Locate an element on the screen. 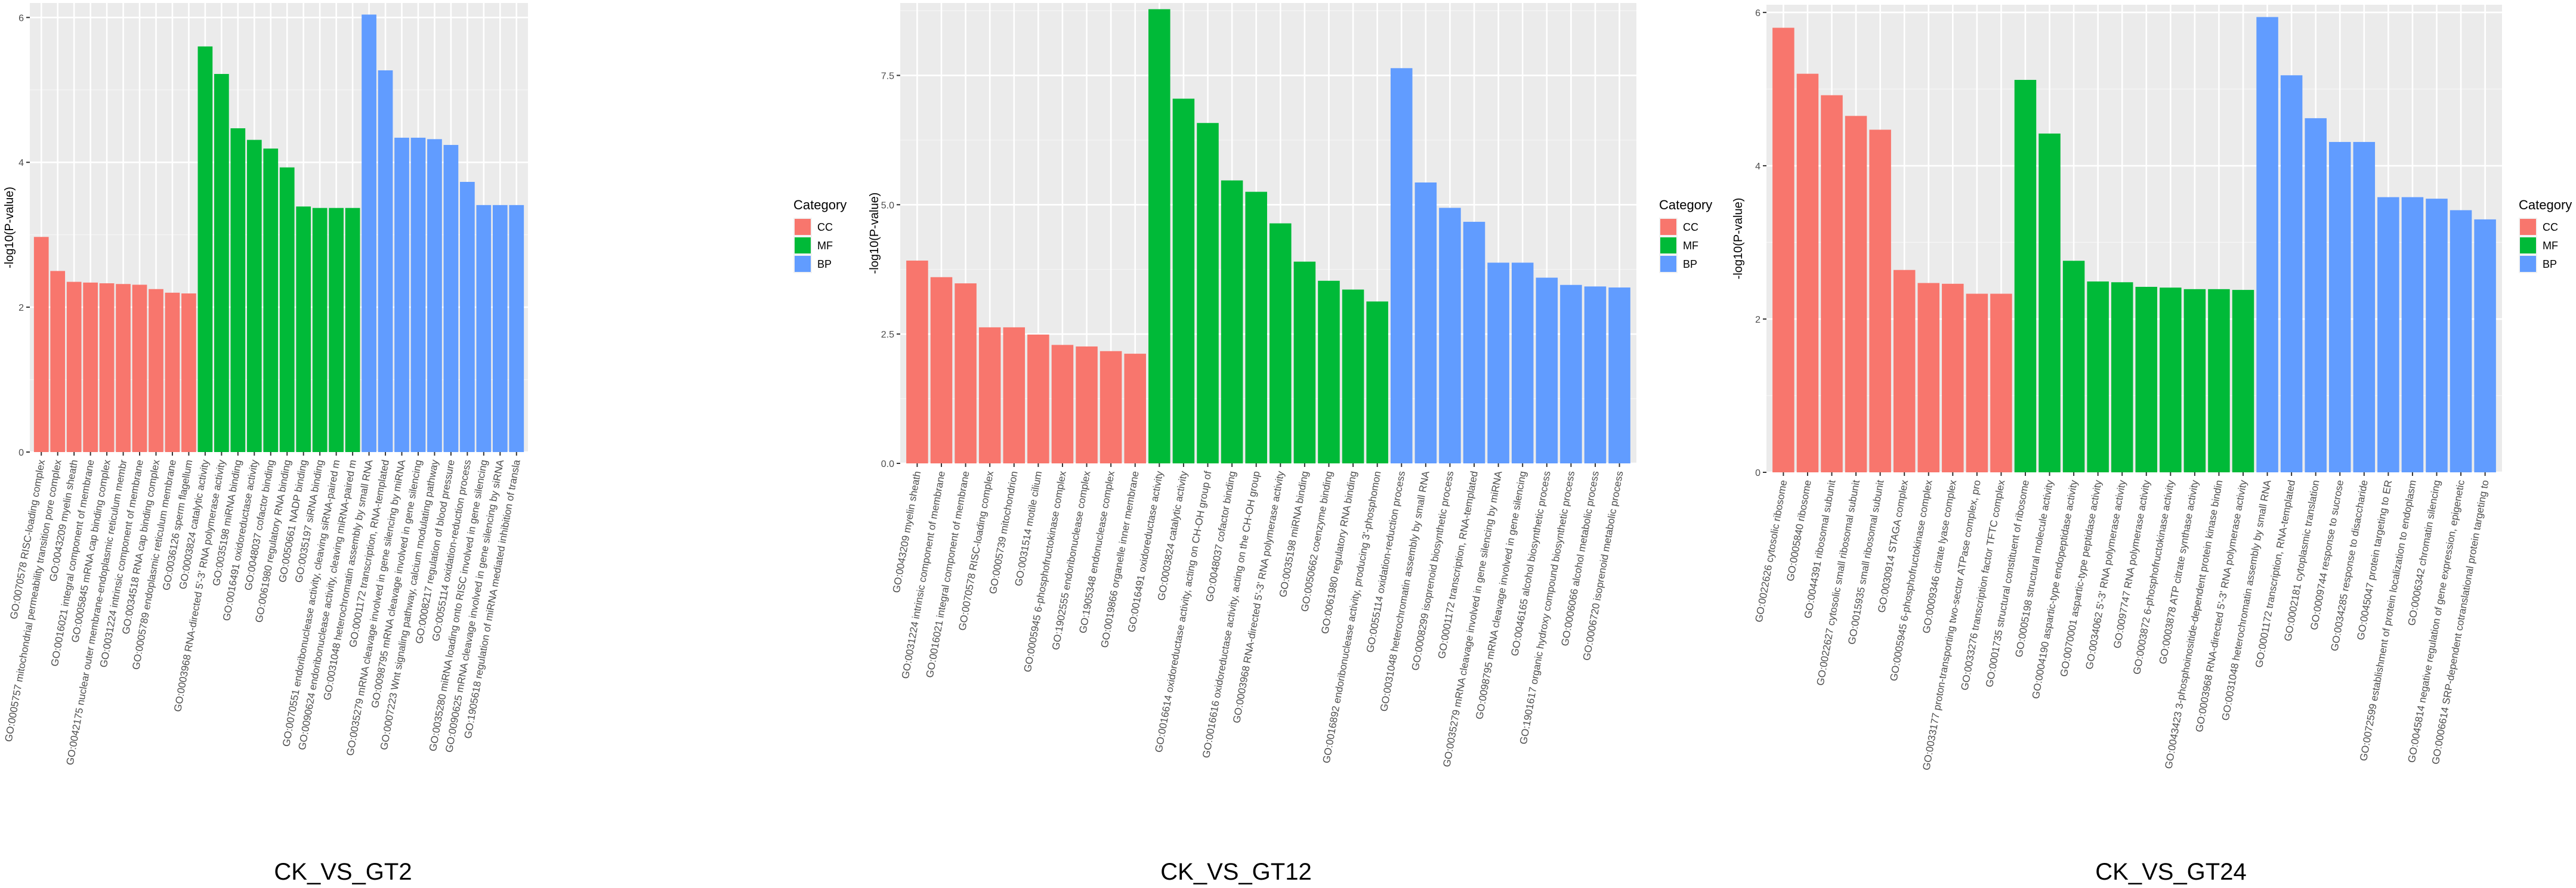  chart-title: CK_VS_GT24 is located at coordinates (2170, 872).